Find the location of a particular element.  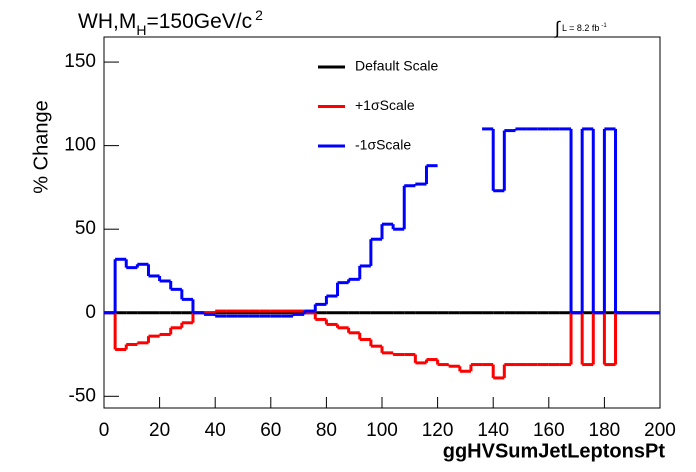

x-axis-label: ggHVSumJetLeptonsPt is located at coordinates (554, 451).